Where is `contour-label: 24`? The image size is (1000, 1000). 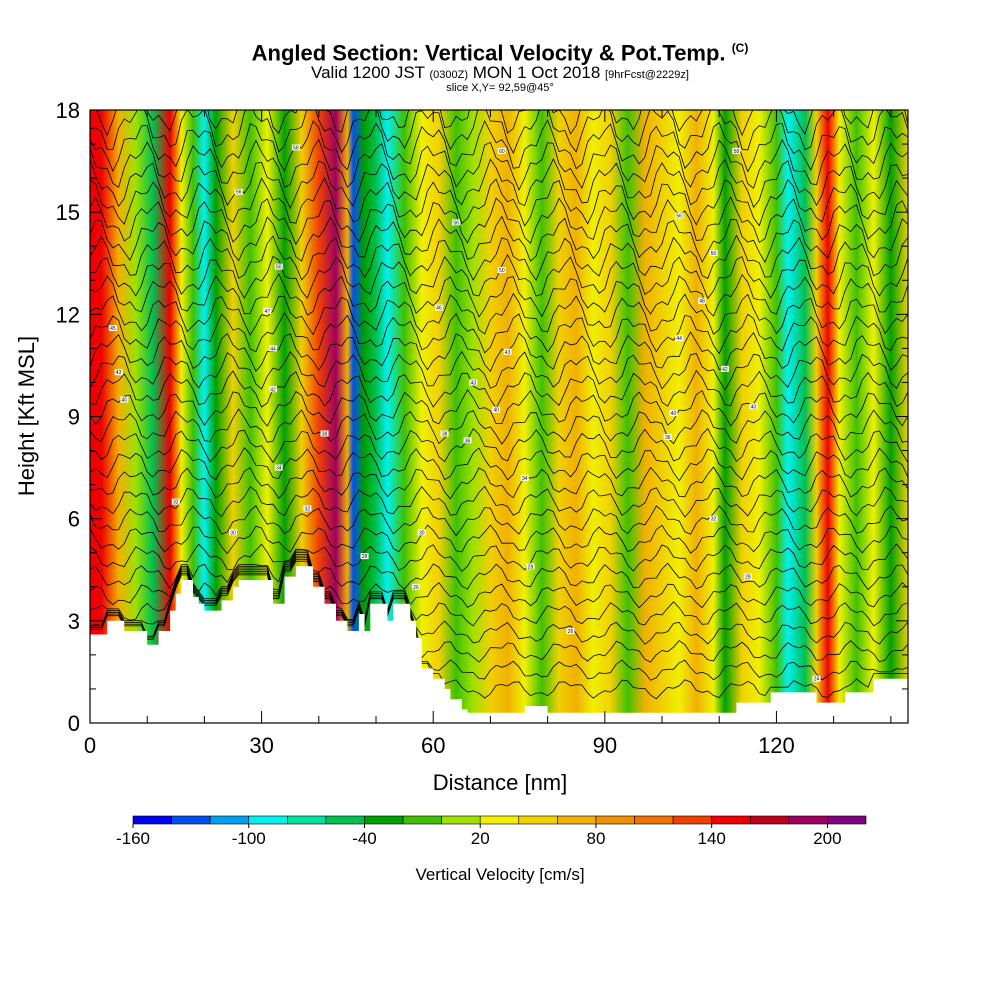 contour-label: 24 is located at coordinates (817, 680).